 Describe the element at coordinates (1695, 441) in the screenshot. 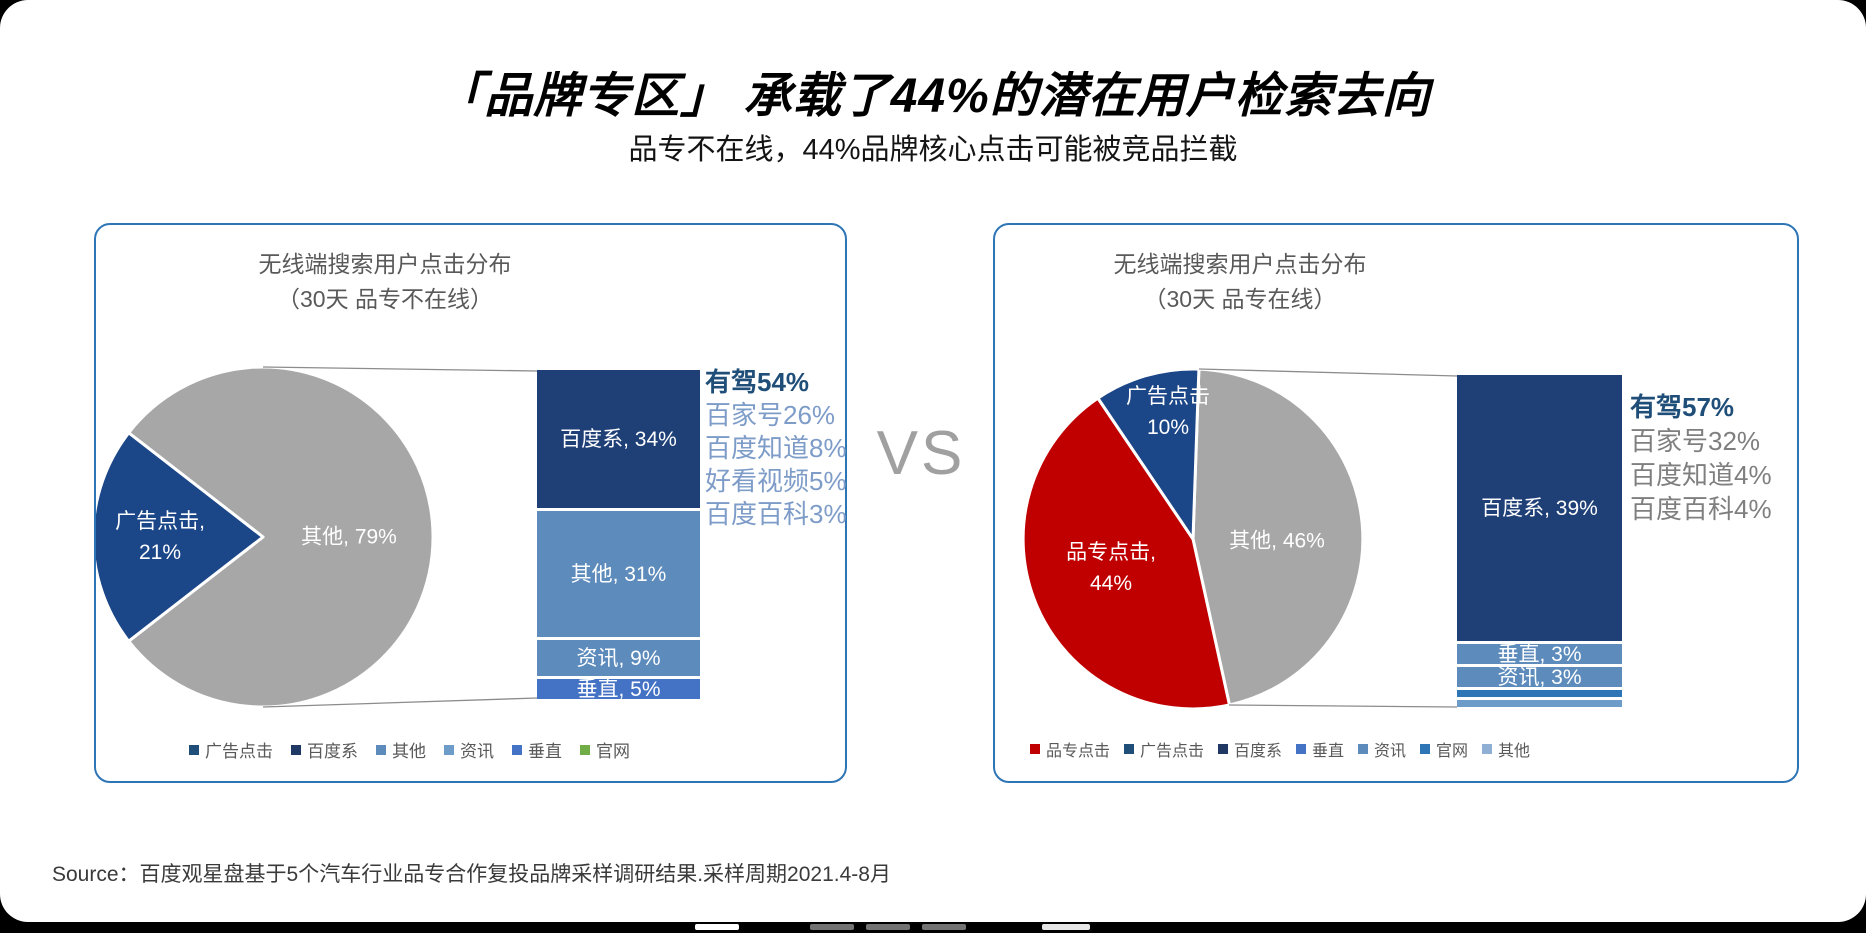

I see `annotation-line: 百家号32%` at that location.